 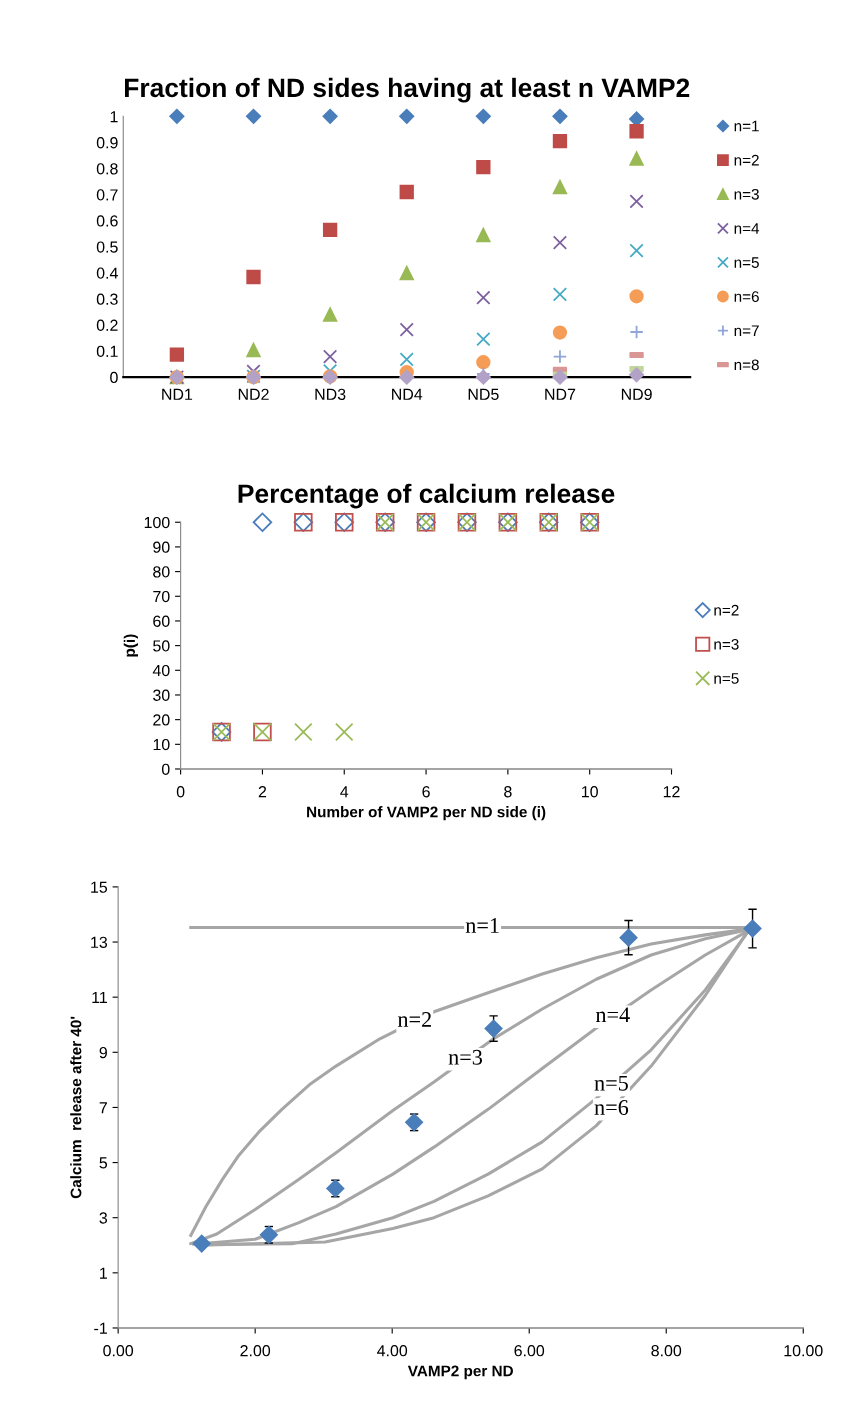 I want to click on y-tick-label: 0.3, so click(x=107, y=299).